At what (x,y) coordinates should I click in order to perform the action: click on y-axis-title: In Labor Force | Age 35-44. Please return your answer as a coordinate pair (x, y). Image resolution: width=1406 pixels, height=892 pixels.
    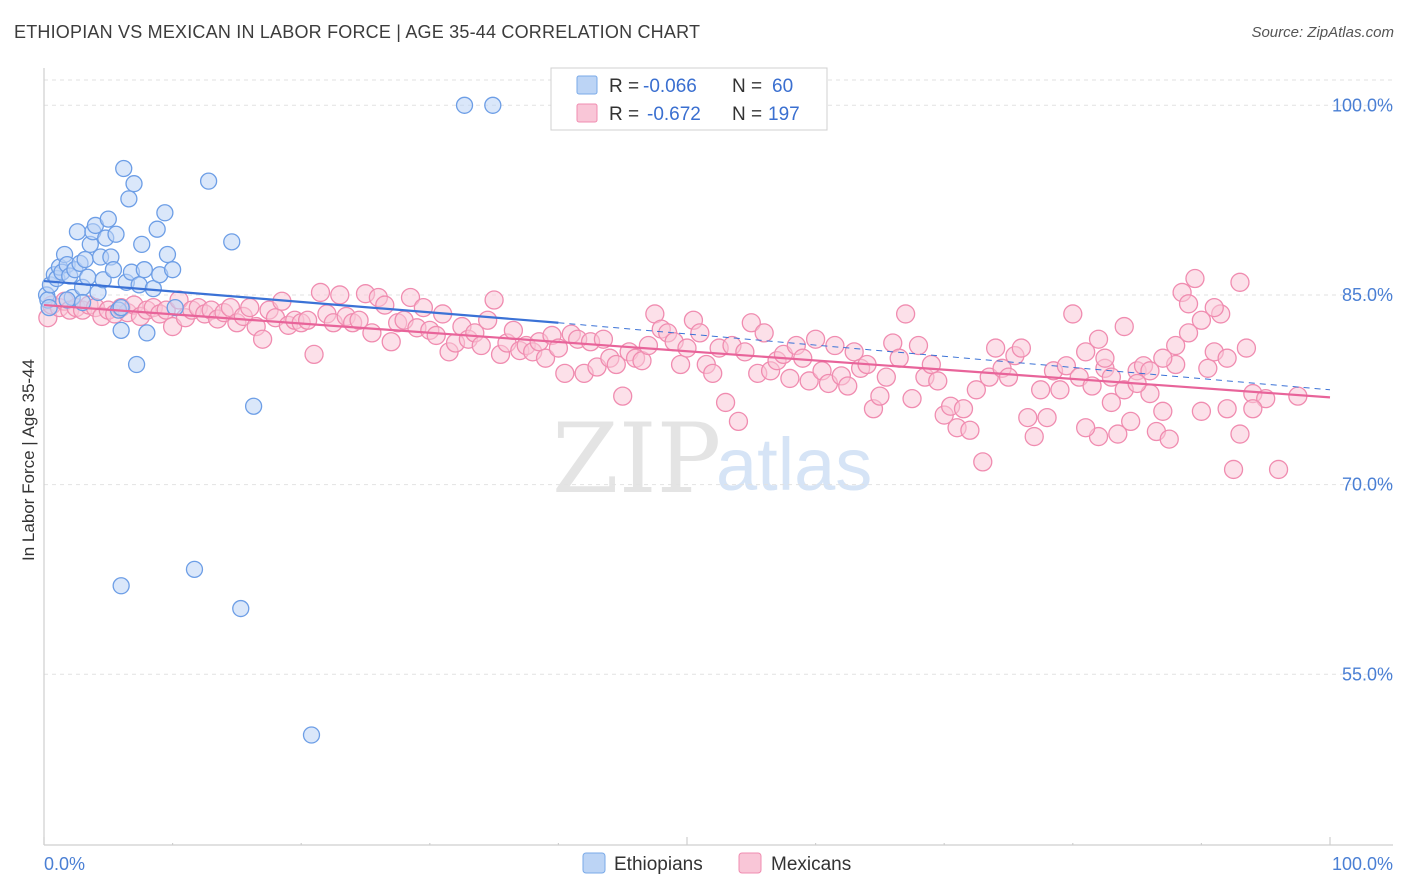
    Looking at the image, I should click on (28, 460).